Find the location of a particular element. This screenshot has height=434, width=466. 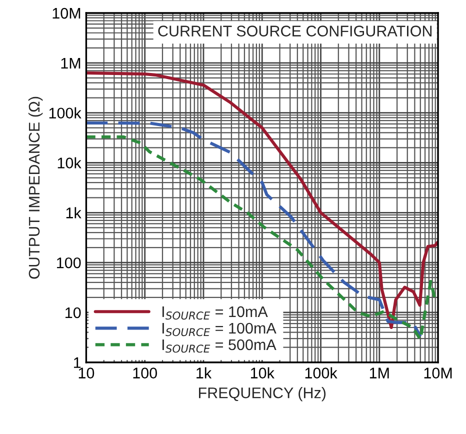

y-tick-label: 1k is located at coordinates (74, 212).